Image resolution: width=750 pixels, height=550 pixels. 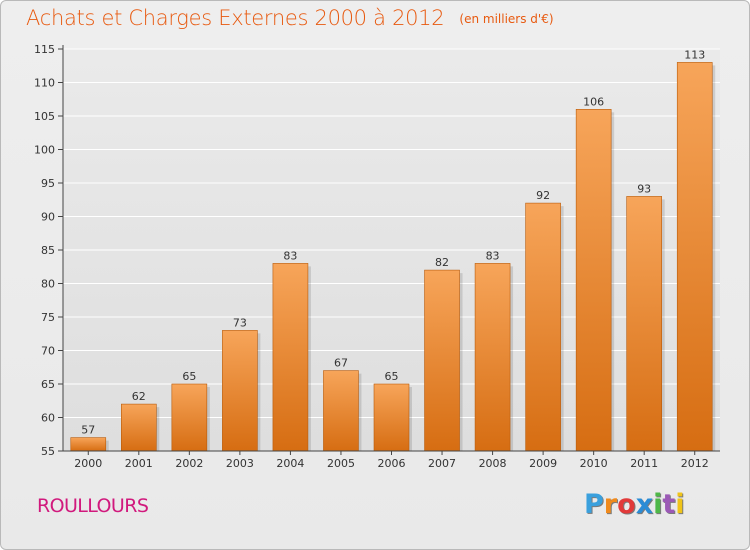 I want to click on x-tick-label: 2002, so click(x=189, y=463).